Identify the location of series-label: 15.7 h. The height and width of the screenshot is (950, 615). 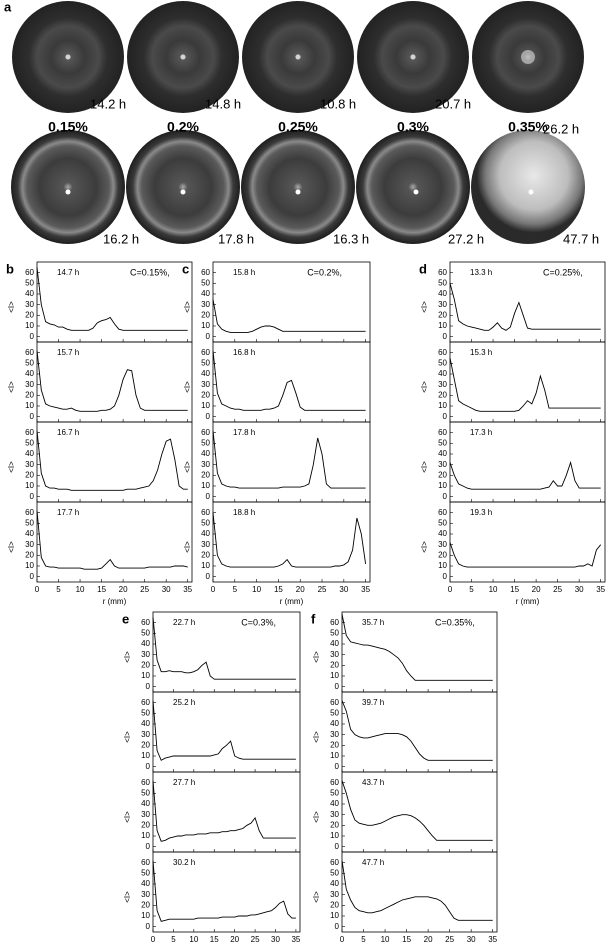
(68, 352).